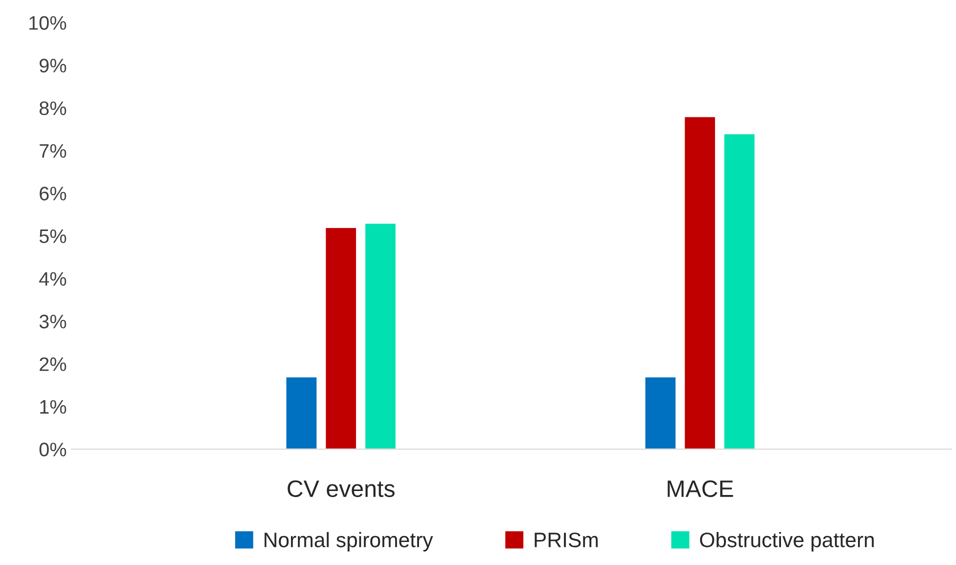 This screenshot has width=956, height=565. What do you see at coordinates (53, 364) in the screenshot?
I see `y-tick-label: 2%` at bounding box center [53, 364].